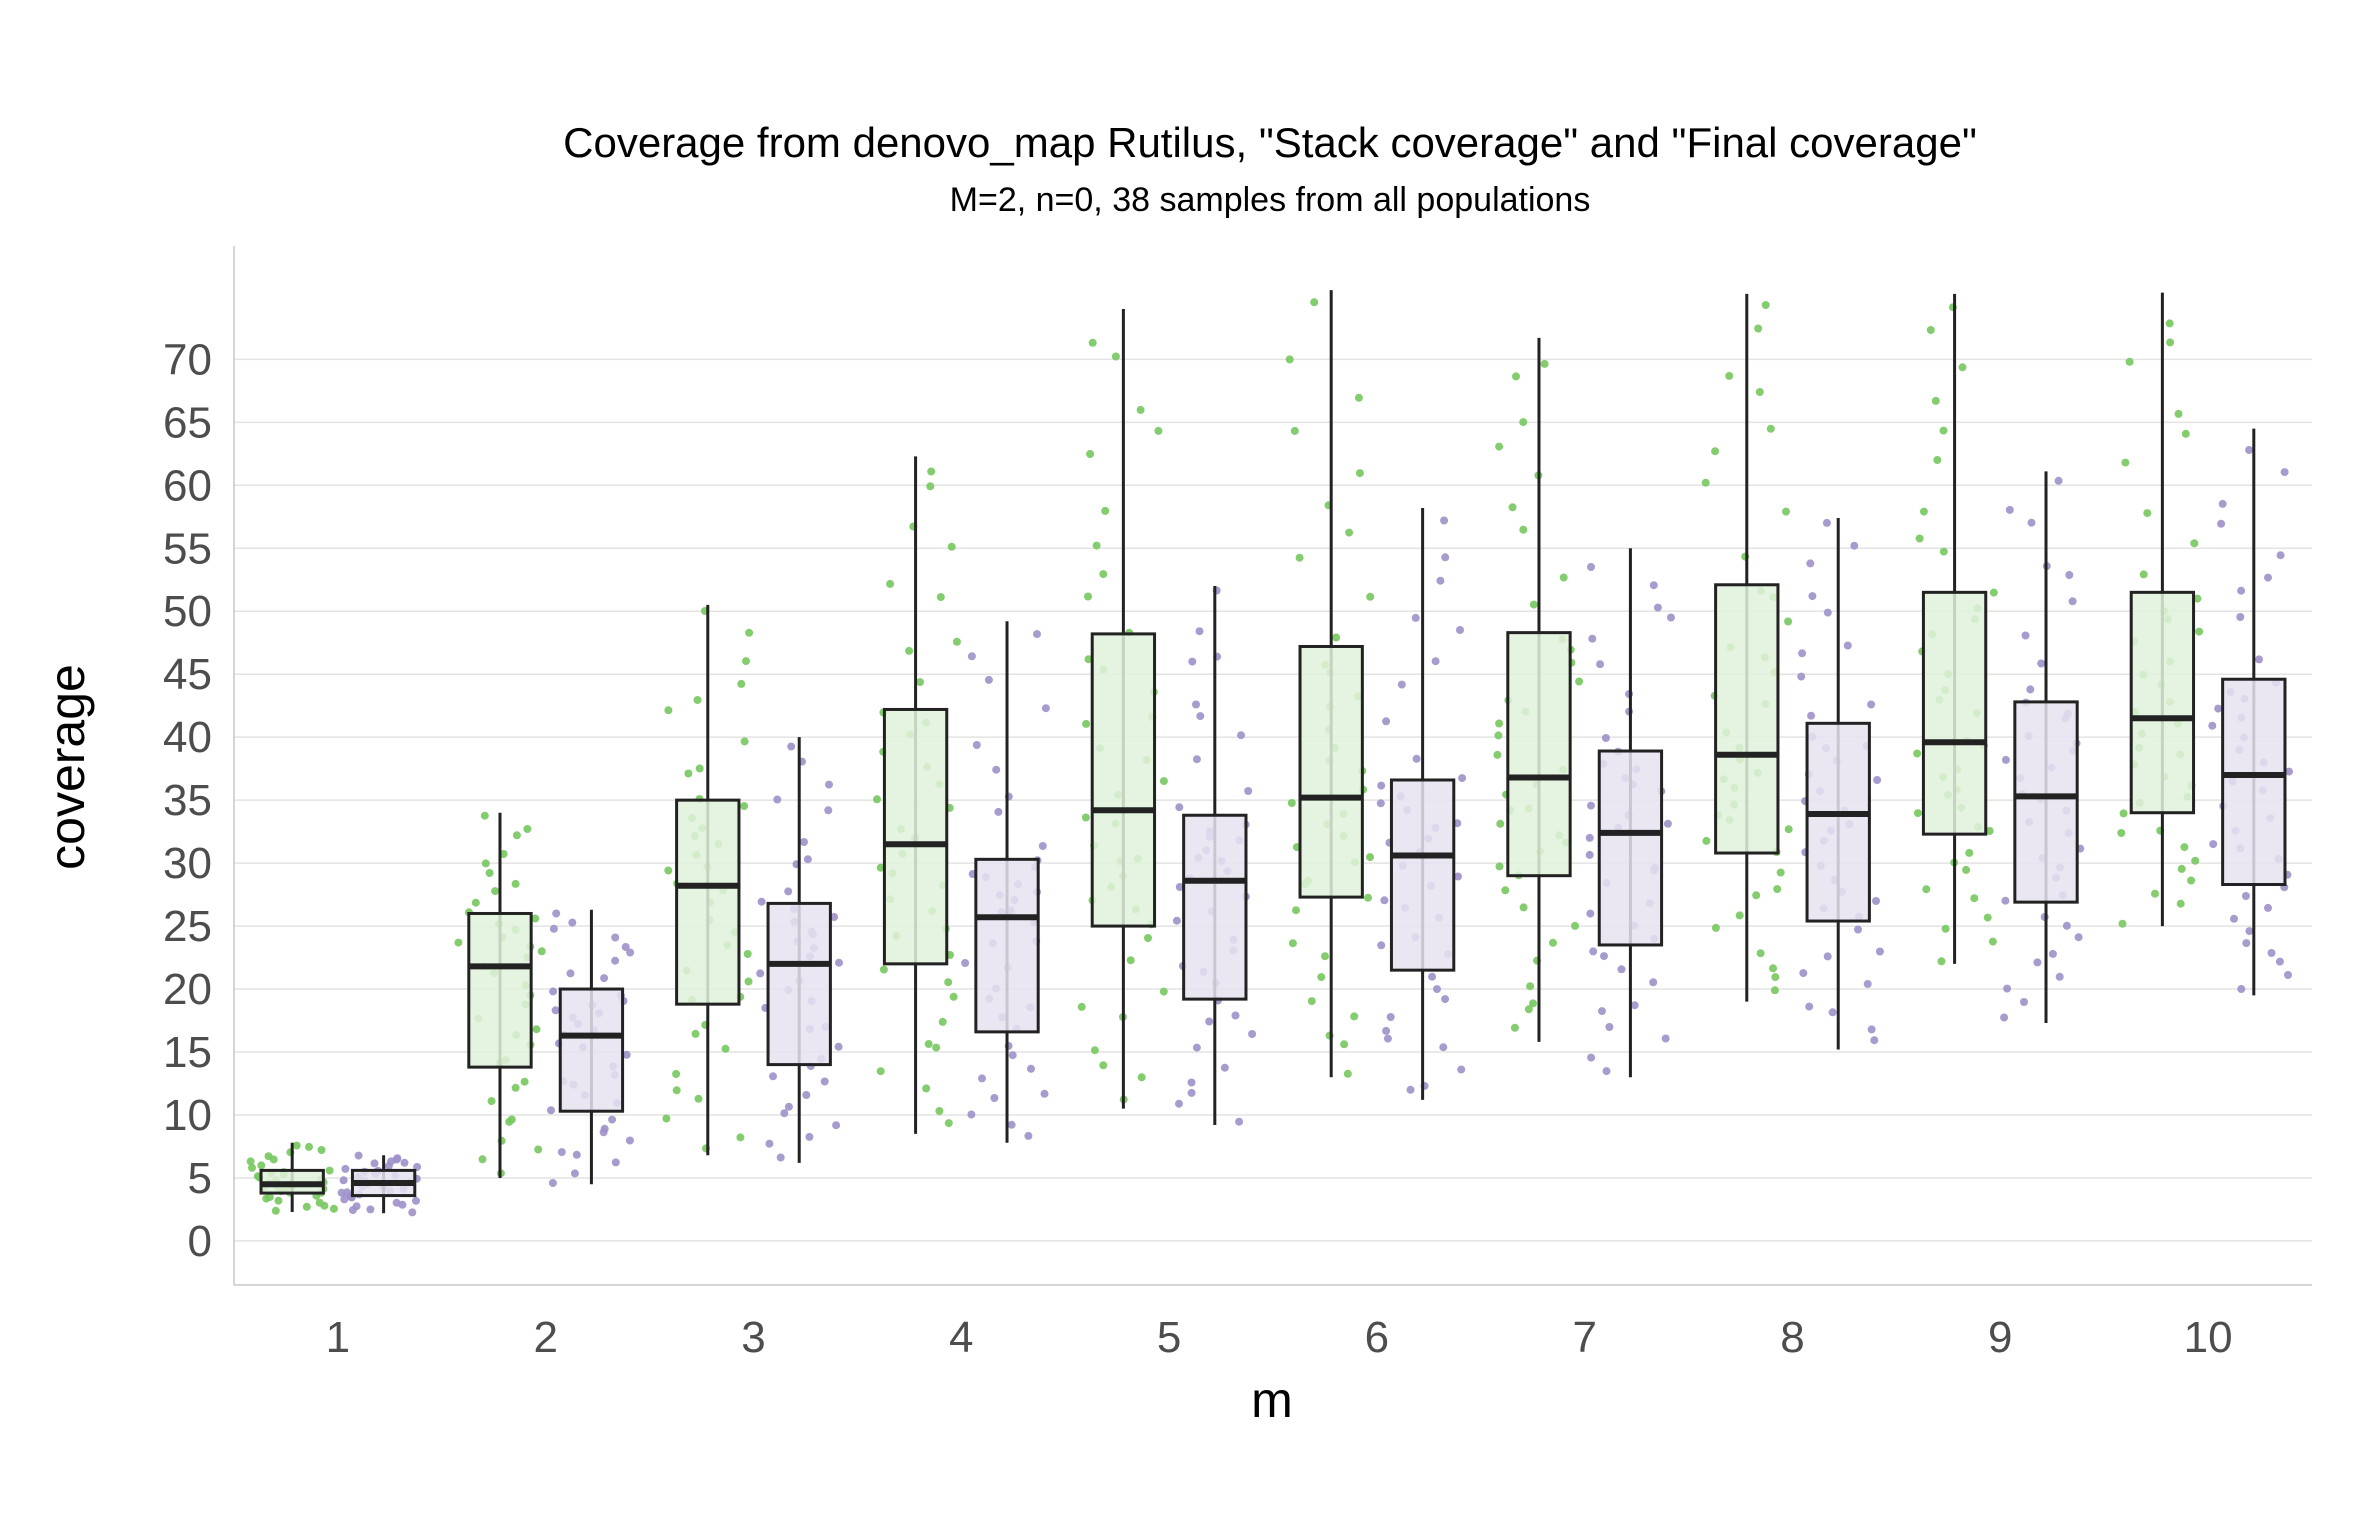  Describe the element at coordinates (1279, 1337) in the screenshot. I see `x-tick-labels: 1 2 3 4 5 6 7 8 9 10` at that location.